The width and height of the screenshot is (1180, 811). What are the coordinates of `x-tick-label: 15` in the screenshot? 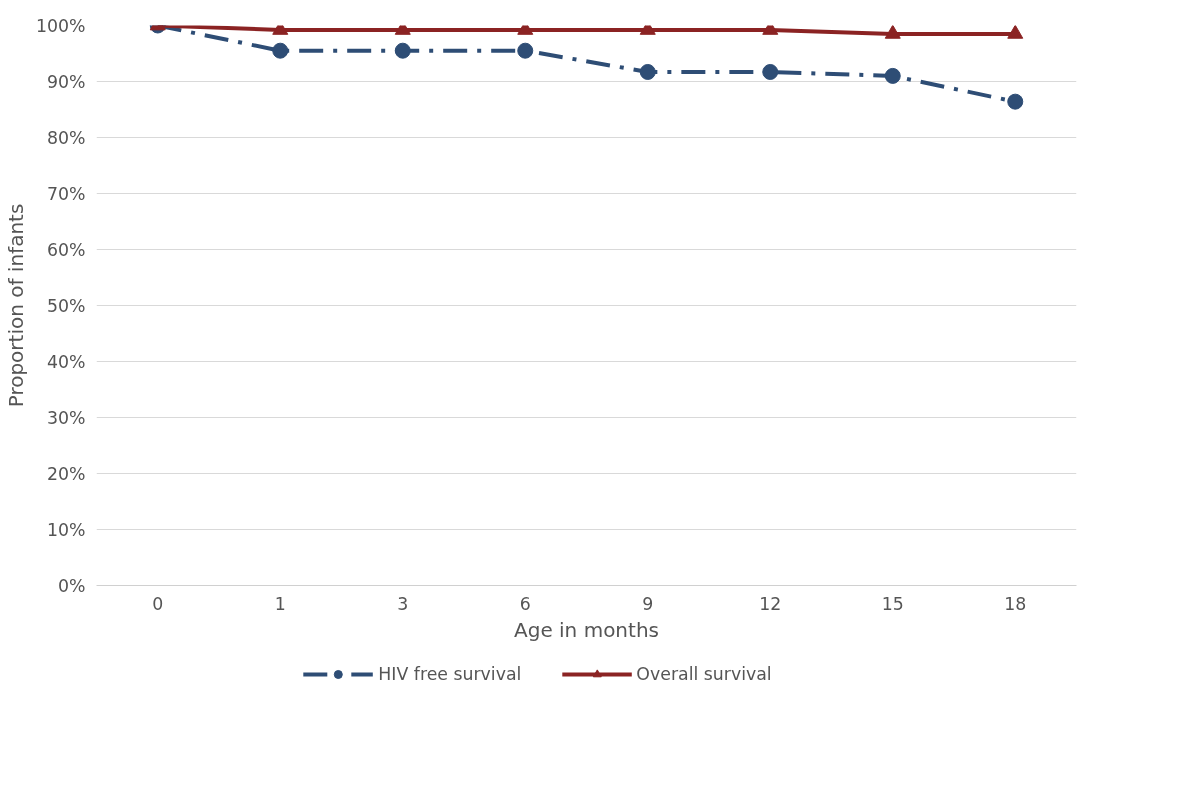 It's located at (892, 603).